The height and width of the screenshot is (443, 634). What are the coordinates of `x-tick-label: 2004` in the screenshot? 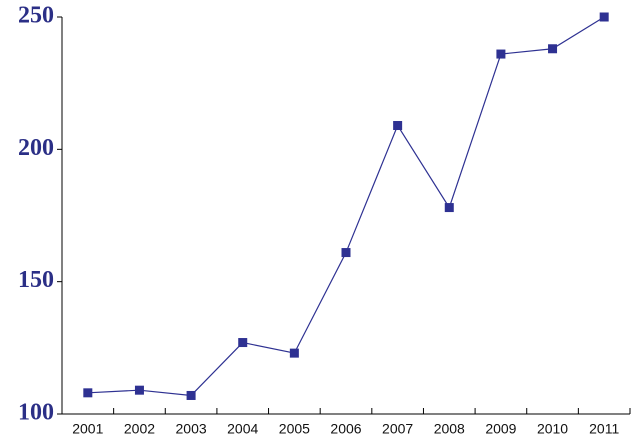 It's located at (242, 429).